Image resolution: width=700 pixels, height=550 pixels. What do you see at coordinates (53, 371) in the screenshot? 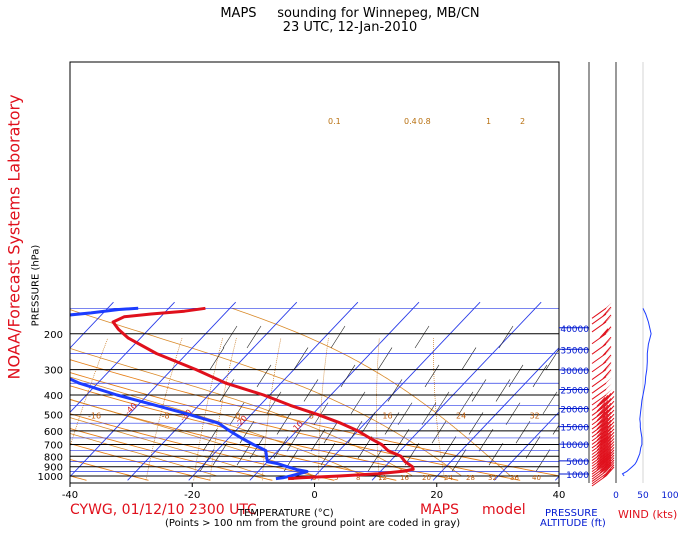
I see `y-tick-label: 300` at bounding box center [53, 371].